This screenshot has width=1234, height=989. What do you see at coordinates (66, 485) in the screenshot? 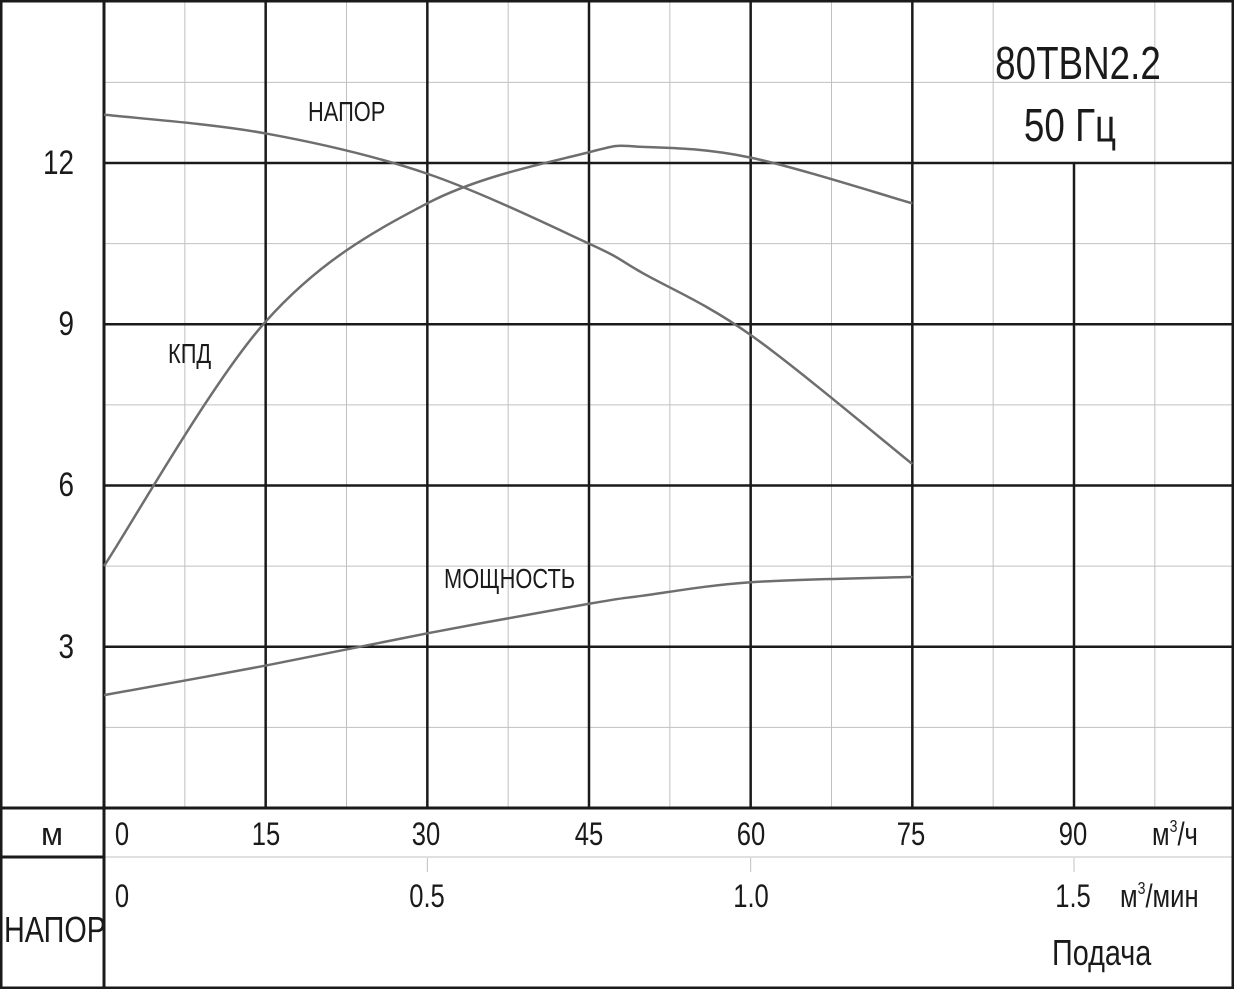
I see `y-tick-6: 6` at bounding box center [66, 485].